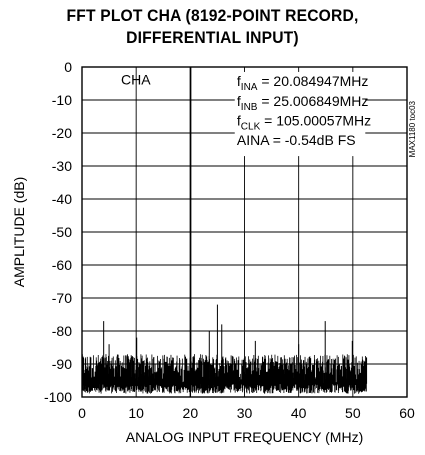 This screenshot has height=455, width=425. Describe the element at coordinates (62, 364) in the screenshot. I see `y-tick-label: -90` at that location.